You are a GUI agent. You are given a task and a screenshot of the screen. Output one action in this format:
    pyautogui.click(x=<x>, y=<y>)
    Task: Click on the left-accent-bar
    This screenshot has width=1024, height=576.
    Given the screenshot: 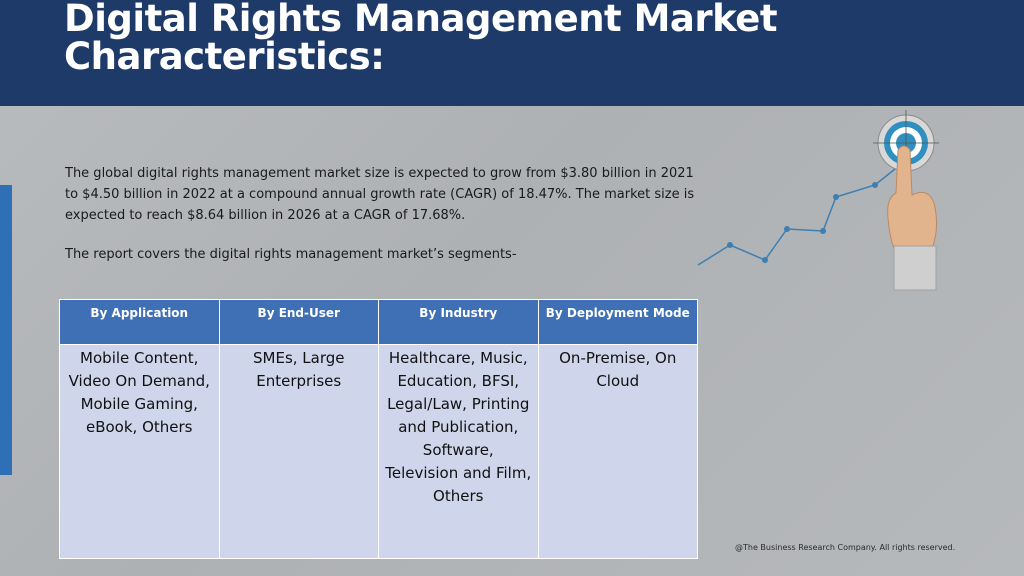 What is the action you would take?
    pyautogui.click(x=6, y=330)
    